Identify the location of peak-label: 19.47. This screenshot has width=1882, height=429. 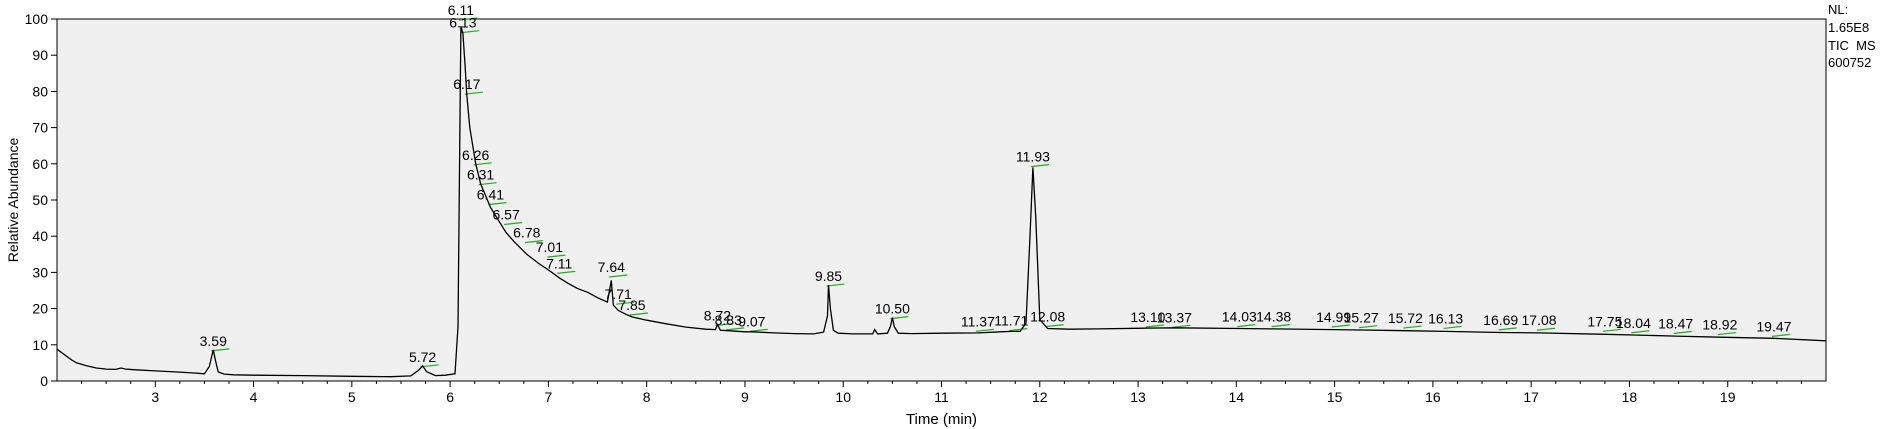
(1773, 326).